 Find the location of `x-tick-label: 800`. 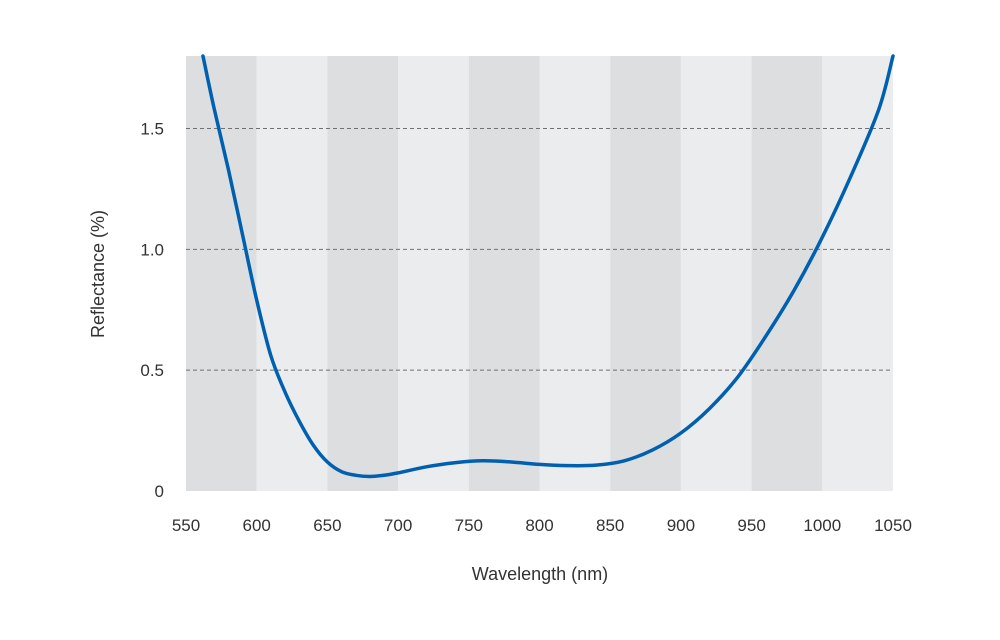

x-tick-label: 800 is located at coordinates (539, 525).